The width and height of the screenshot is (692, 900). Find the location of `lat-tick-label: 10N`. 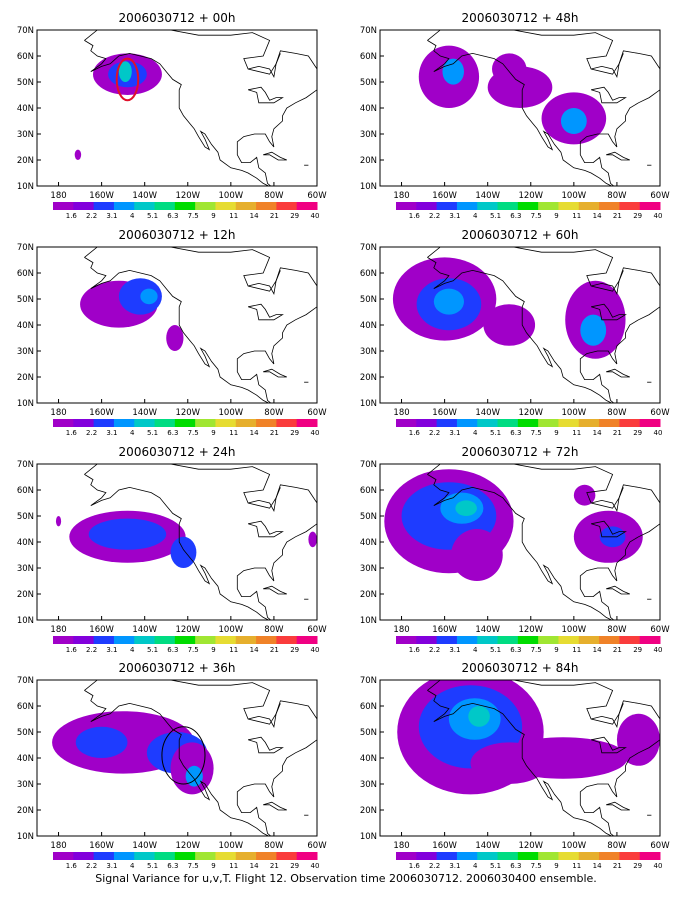

lat-tick-label: 10N is located at coordinates (368, 187).